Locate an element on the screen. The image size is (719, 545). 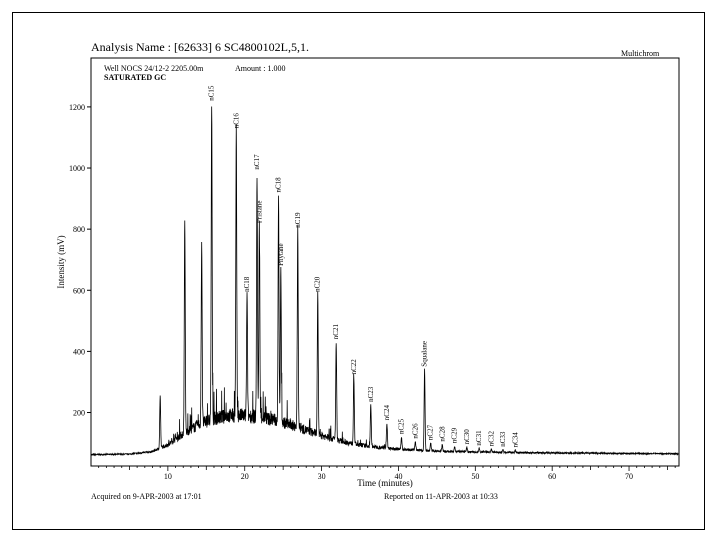
software-name: Multichrom is located at coordinates (640, 53).